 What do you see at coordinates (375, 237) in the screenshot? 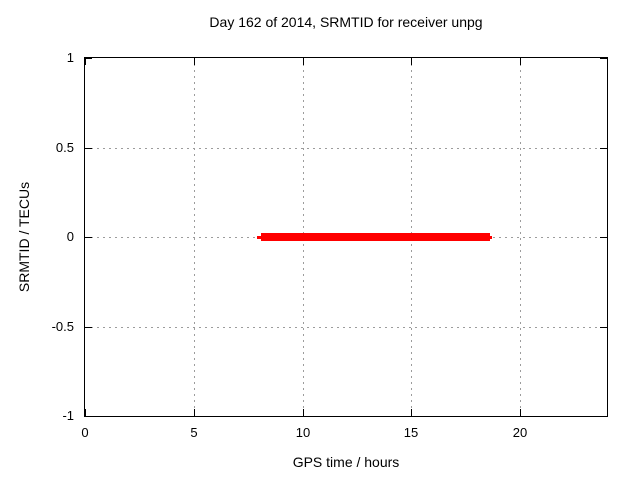
I see `data-series-line` at bounding box center [375, 237].